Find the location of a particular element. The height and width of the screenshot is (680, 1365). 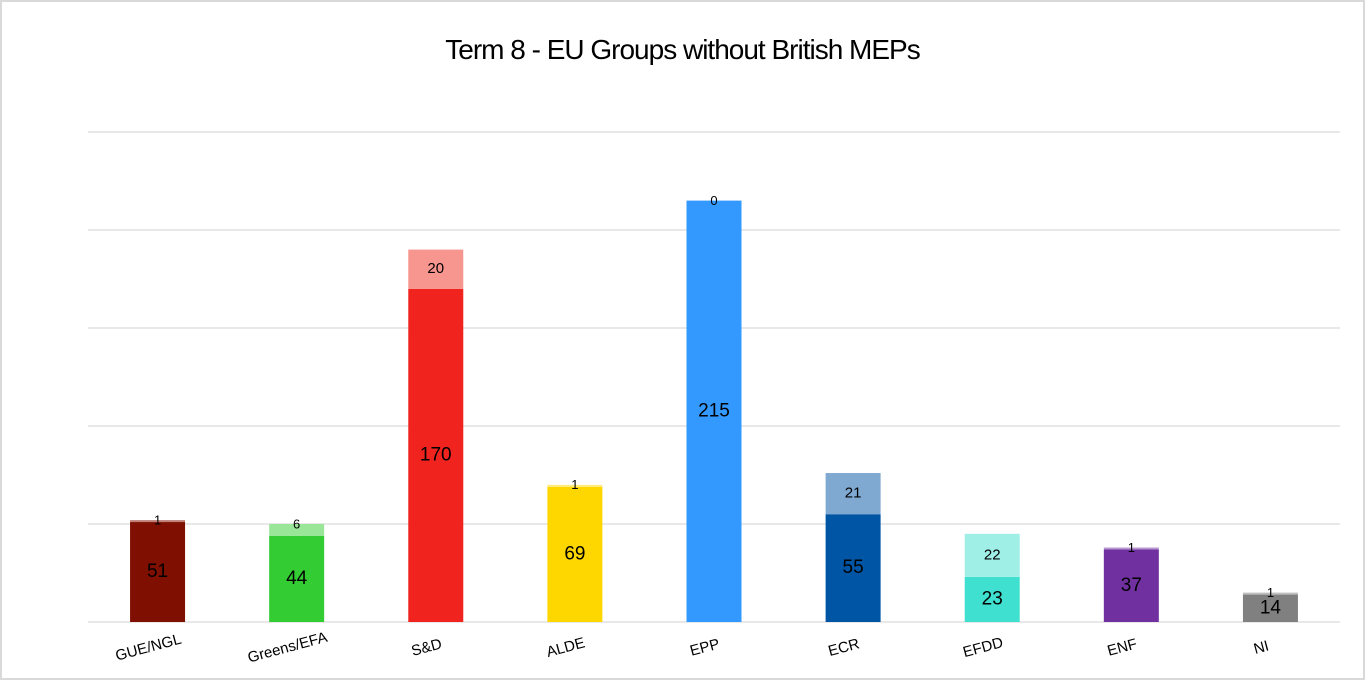

data-label: 51 is located at coordinates (157, 571).